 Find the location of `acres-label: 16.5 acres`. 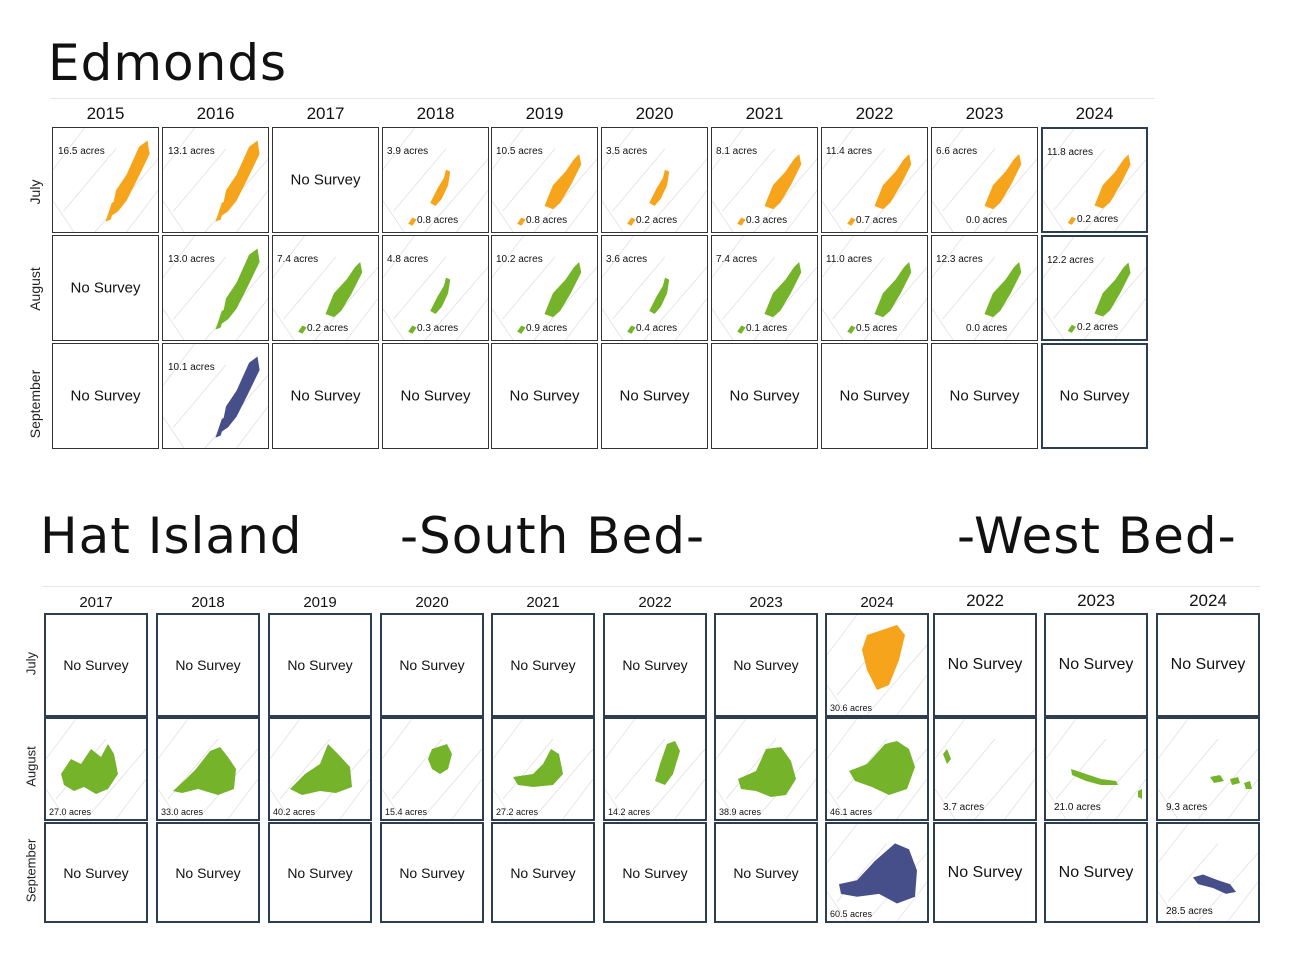

acres-label: 16.5 acres is located at coordinates (81, 151).